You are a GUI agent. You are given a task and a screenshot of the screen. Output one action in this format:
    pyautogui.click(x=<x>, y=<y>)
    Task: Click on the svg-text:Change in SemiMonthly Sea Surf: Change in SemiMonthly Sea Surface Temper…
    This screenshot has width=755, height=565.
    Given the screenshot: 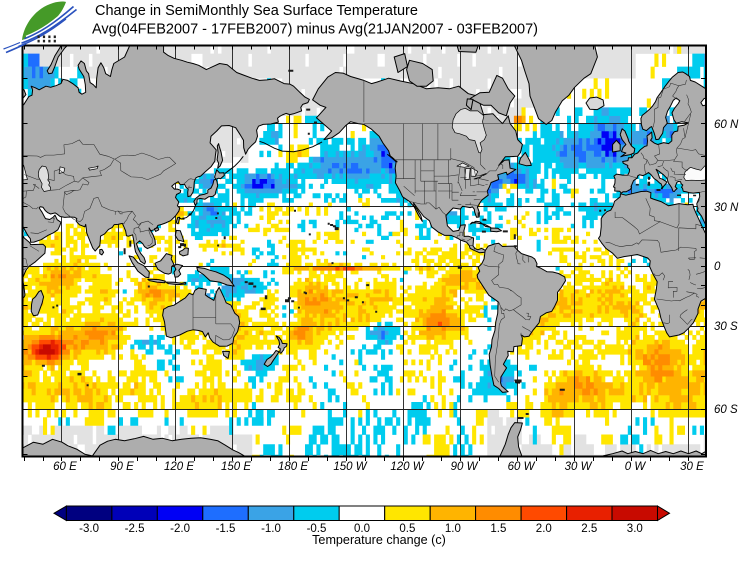 What is the action you would take?
    pyautogui.click(x=256, y=11)
    